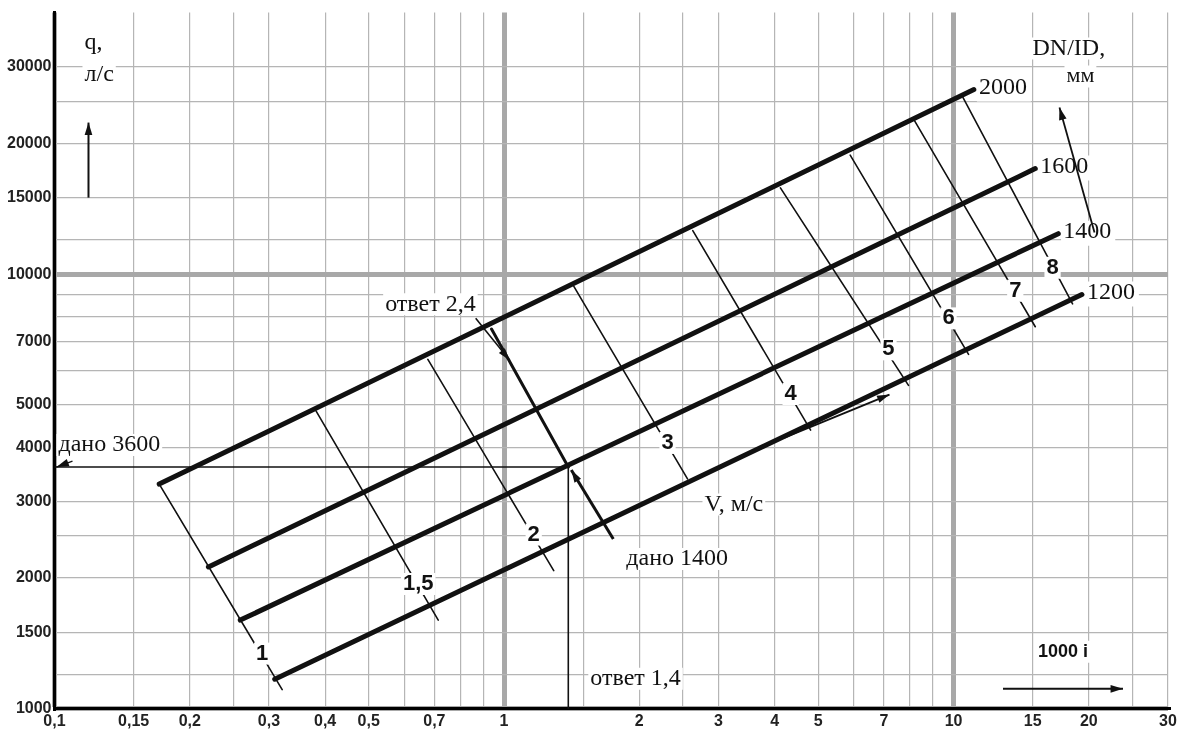 This screenshot has height=748, width=1195. What do you see at coordinates (791, 393) in the screenshot?
I see `series-label: 4` at bounding box center [791, 393].